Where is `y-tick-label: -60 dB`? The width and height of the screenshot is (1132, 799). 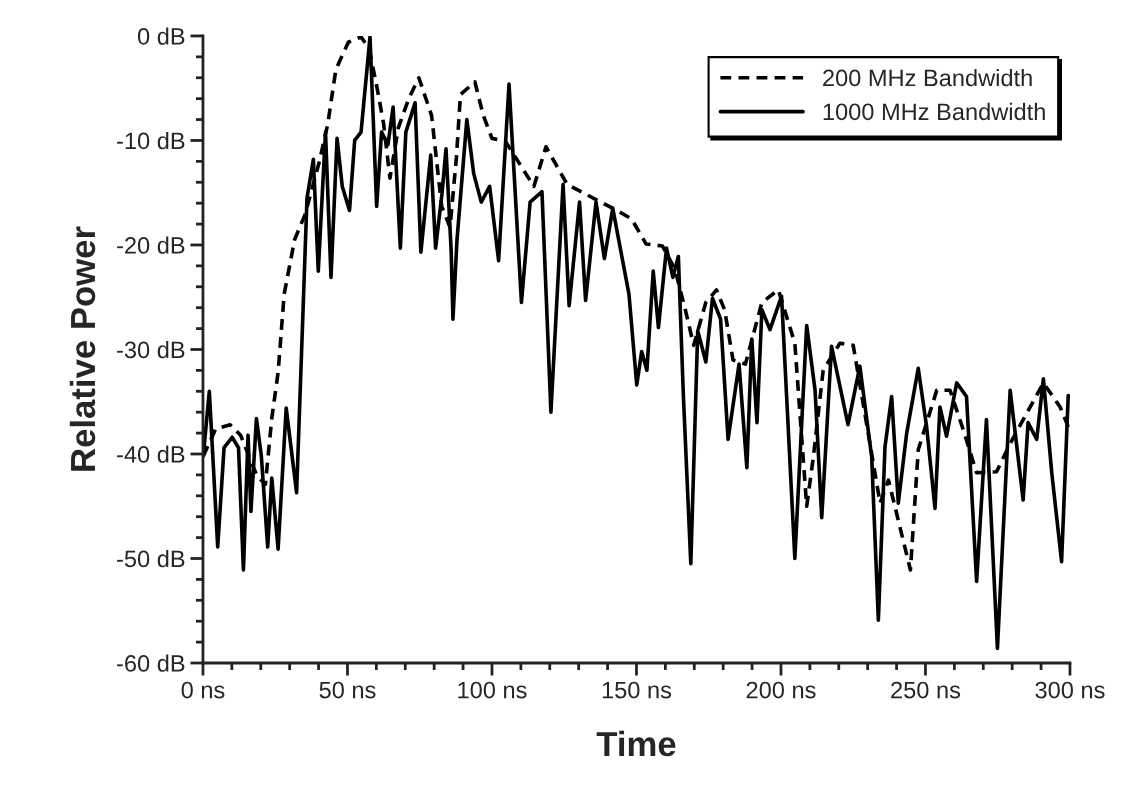
y-tick-label: -60 dB is located at coordinates (151, 663).